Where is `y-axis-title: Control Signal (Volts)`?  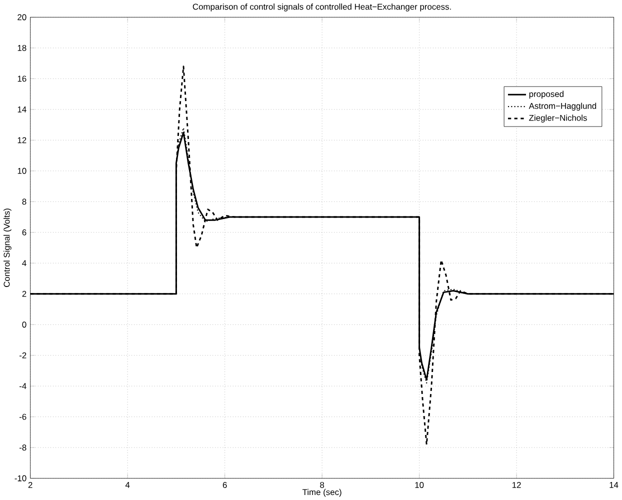
y-axis-title: Control Signal (Volts) is located at coordinates (8, 247).